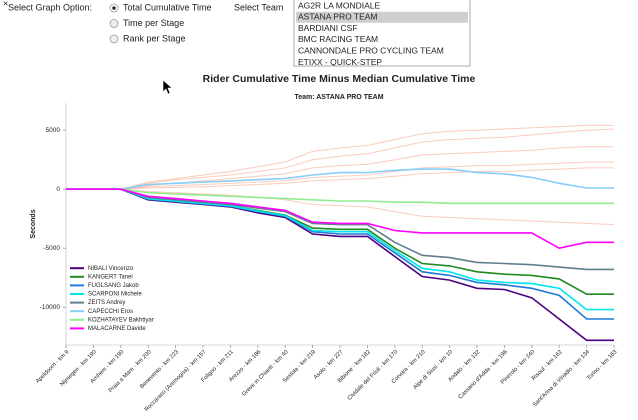 Image resolution: width=638 pixels, height=420 pixels. Describe the element at coordinates (338, 39) in the screenshot. I see `team-option: BMC RACING TEAM` at that location.